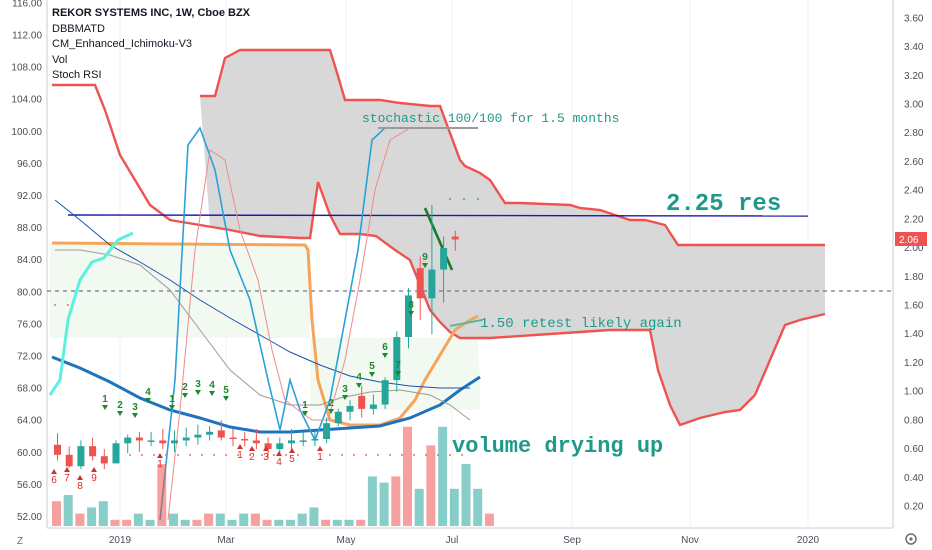 The height and width of the screenshot is (550, 932). Describe the element at coordinates (346, 540) in the screenshot. I see `time-axis-tick-label: May` at that location.